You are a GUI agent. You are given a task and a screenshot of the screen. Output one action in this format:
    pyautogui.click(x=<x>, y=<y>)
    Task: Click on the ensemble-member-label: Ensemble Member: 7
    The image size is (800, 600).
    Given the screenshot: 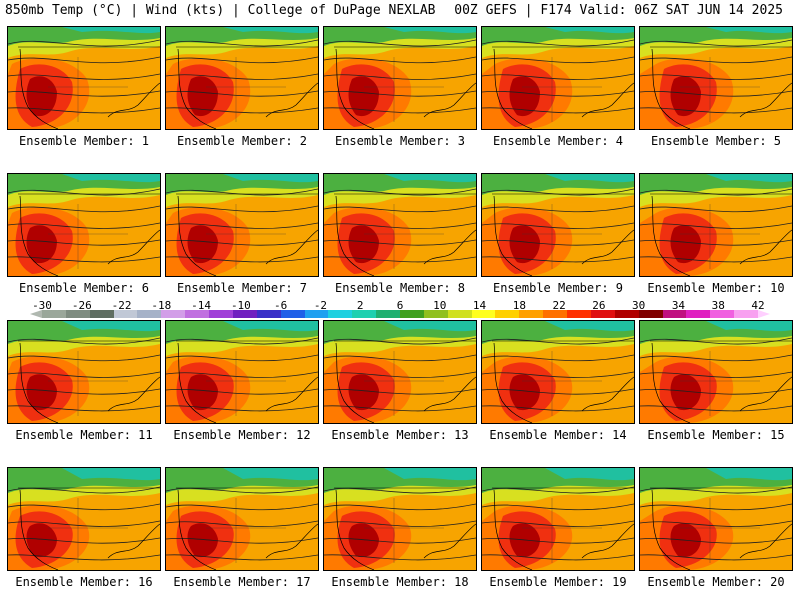 What is the action you would take?
    pyautogui.click(x=242, y=288)
    